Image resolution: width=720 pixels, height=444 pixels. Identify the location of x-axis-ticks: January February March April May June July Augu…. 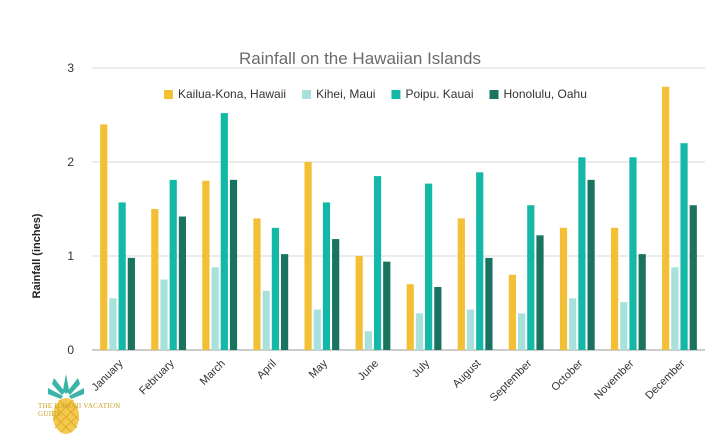
(389, 380).